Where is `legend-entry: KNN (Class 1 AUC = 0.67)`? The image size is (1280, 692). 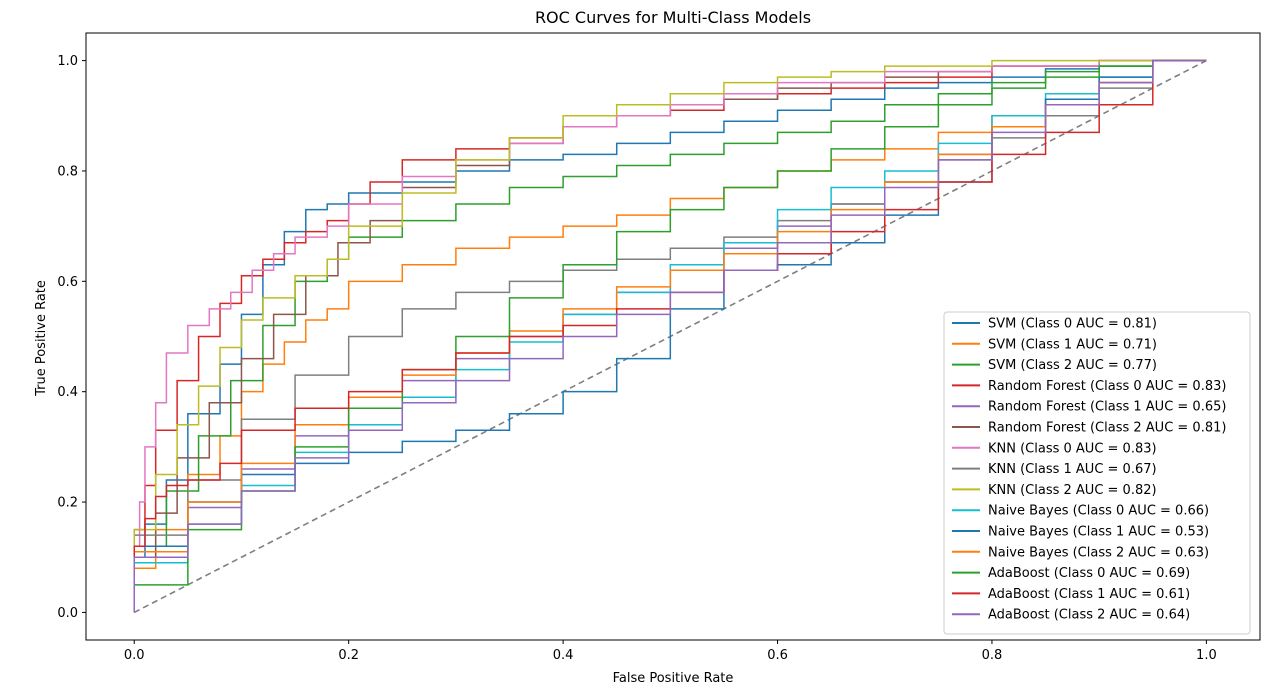
legend-entry: KNN (Class 1 AUC = 0.67) is located at coordinates (1072, 469).